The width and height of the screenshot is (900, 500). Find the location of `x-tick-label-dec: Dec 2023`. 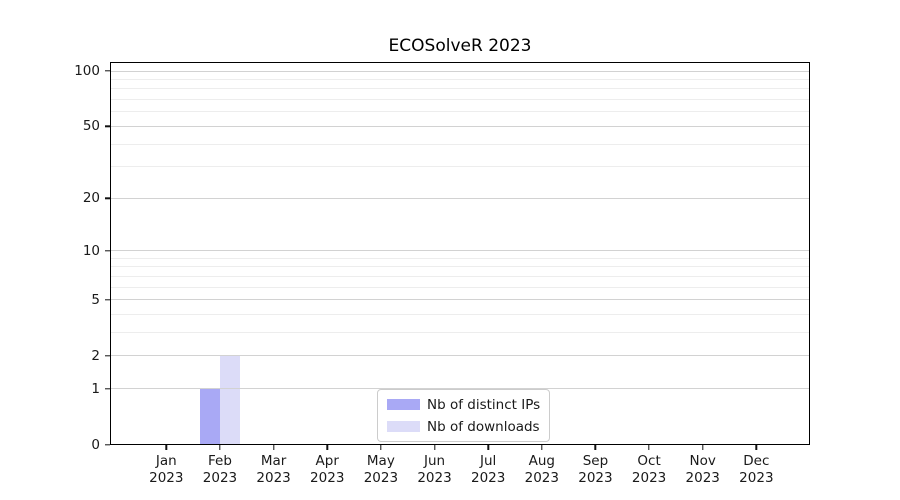

x-tick-label-dec: Dec 2023 is located at coordinates (756, 469).